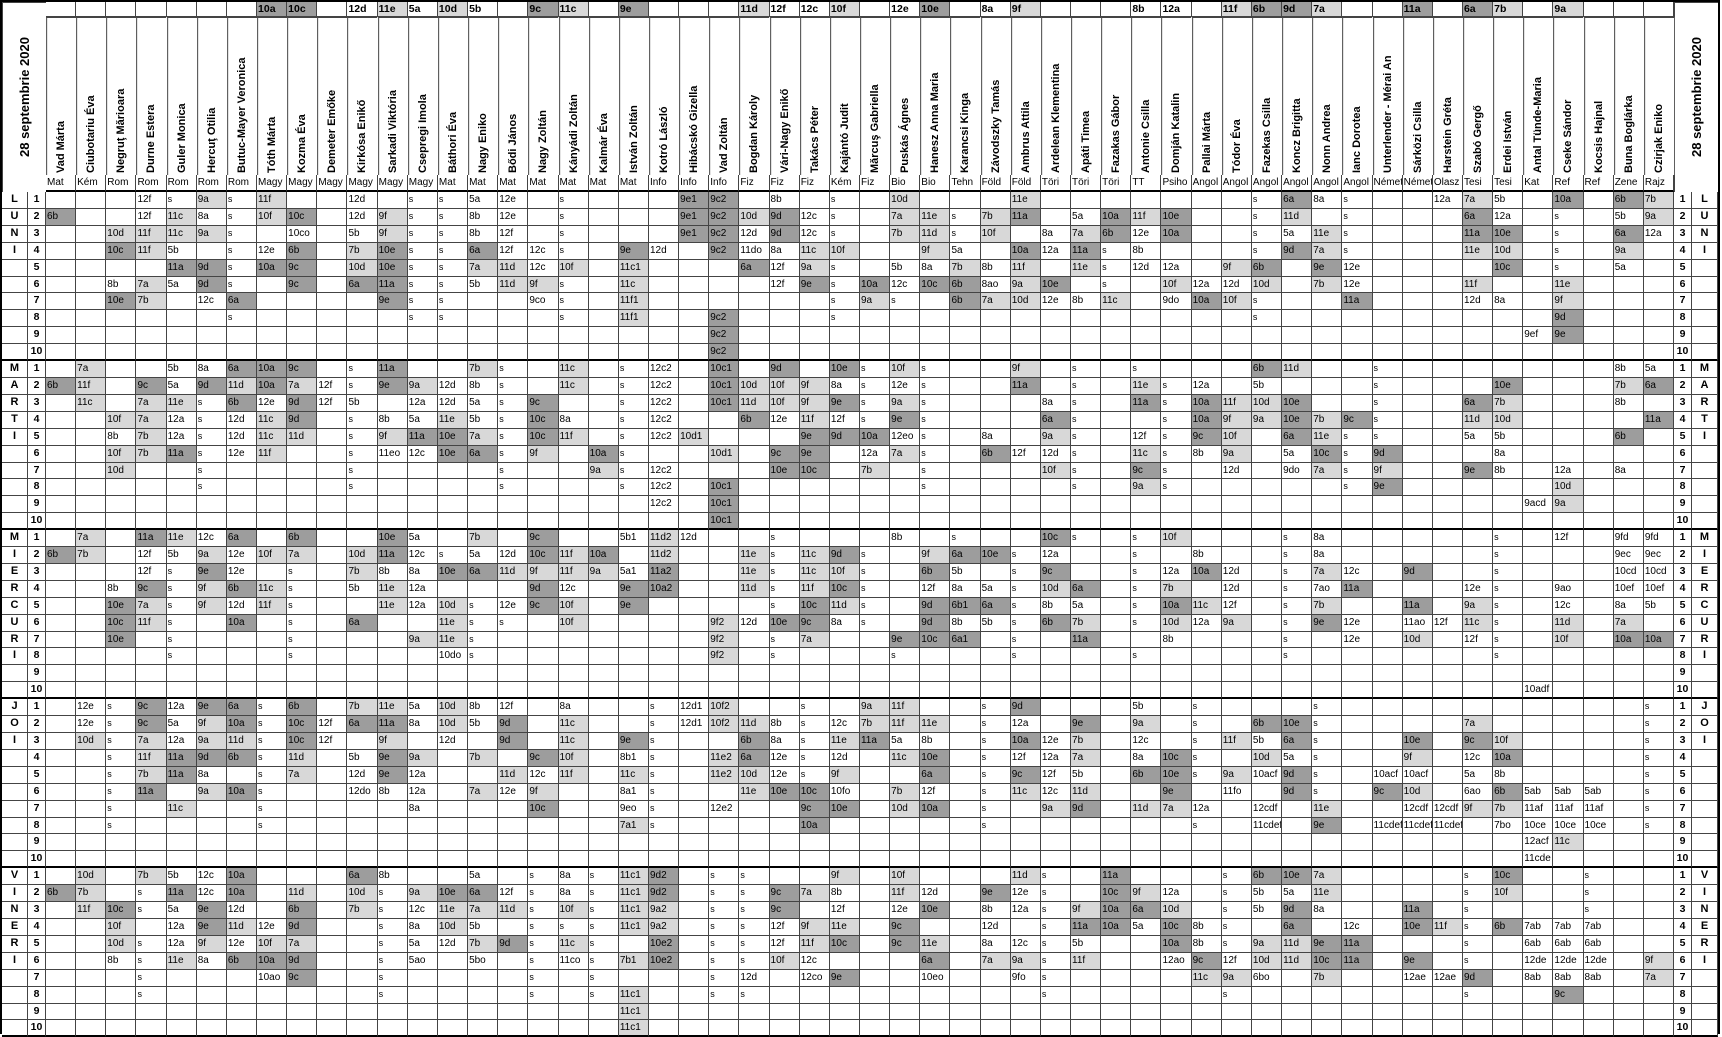 Image resolution: width=1722 pixels, height=1037 pixels. I want to click on timetable-cell: 11af, so click(1598, 809).